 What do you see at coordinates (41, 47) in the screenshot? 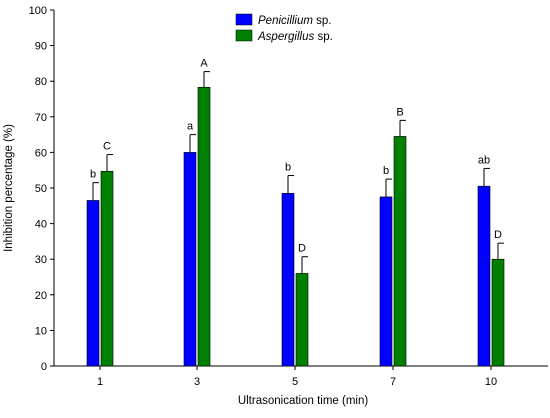
I see `y-tick-label: 90` at bounding box center [41, 47].